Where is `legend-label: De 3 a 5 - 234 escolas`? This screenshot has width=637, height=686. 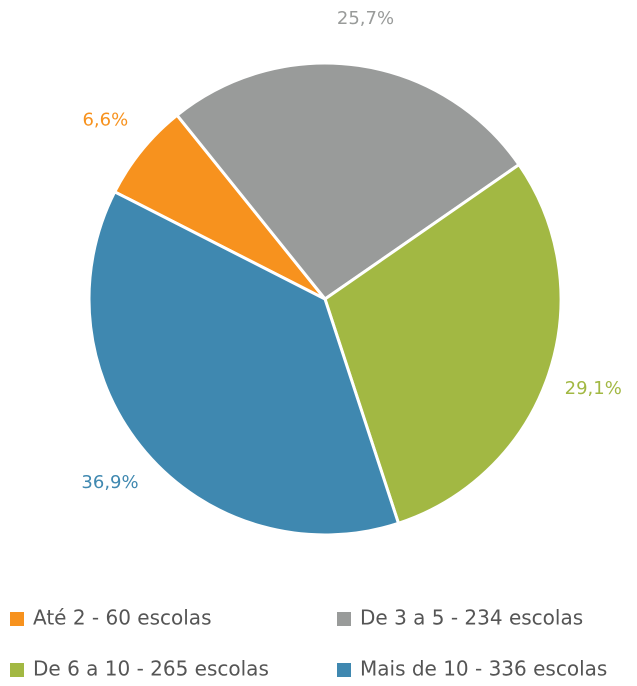 legend-label: De 3 a 5 - 234 escolas is located at coordinates (471, 618).